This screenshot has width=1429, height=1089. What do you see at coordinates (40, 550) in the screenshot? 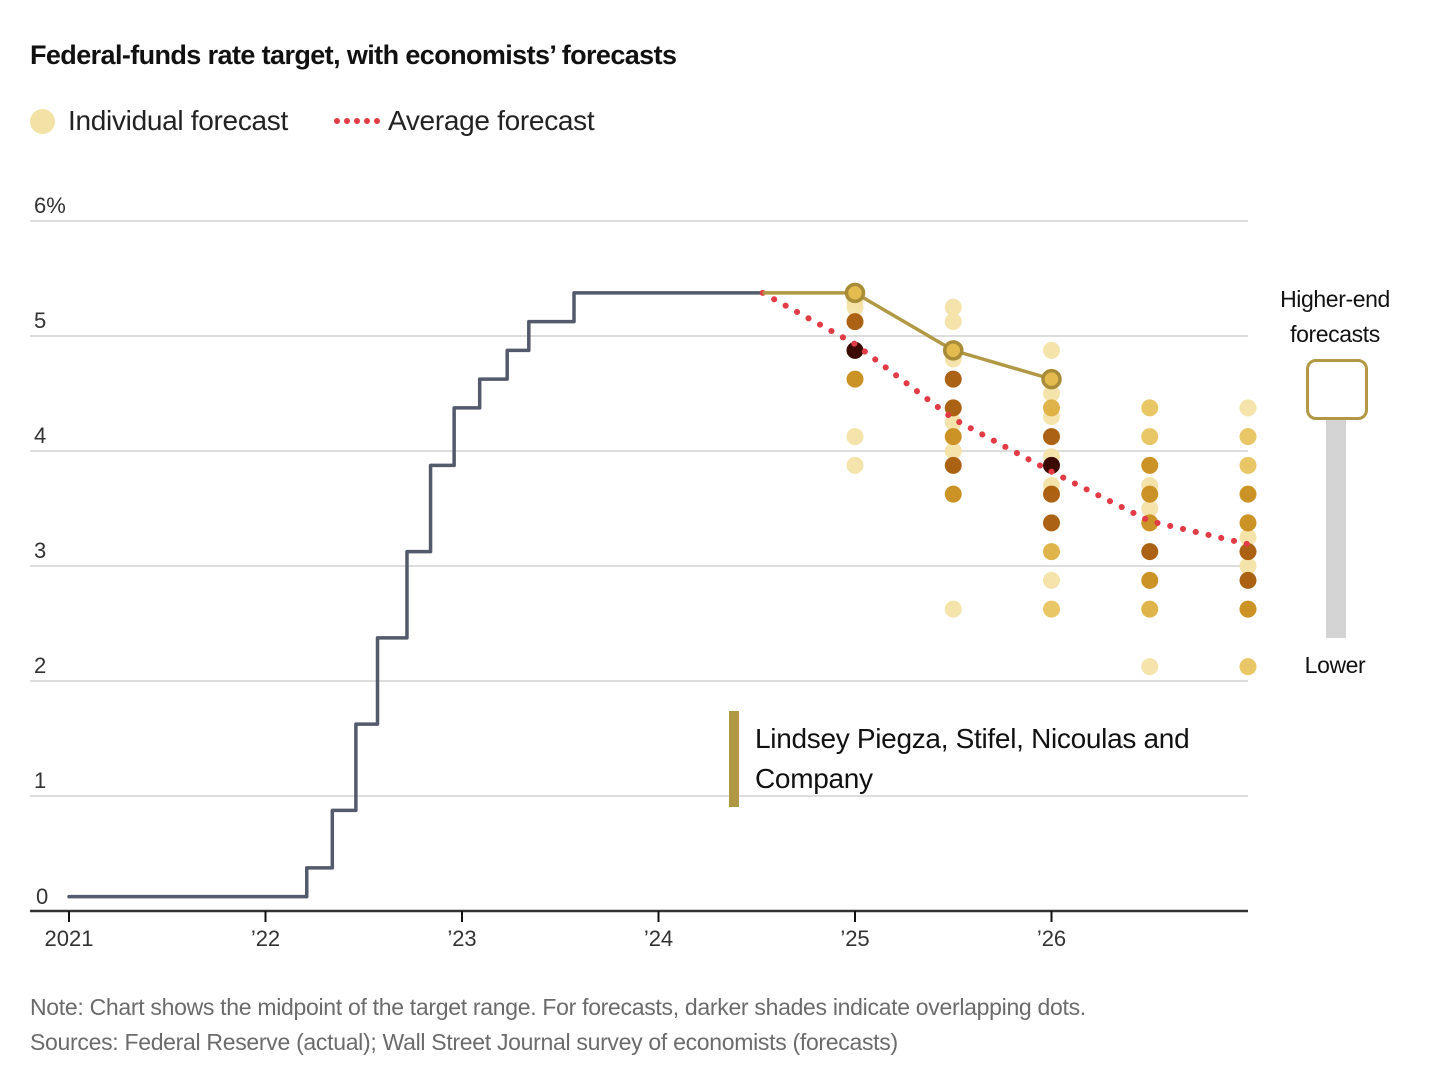
I see `y-tick-label: 3` at bounding box center [40, 550].